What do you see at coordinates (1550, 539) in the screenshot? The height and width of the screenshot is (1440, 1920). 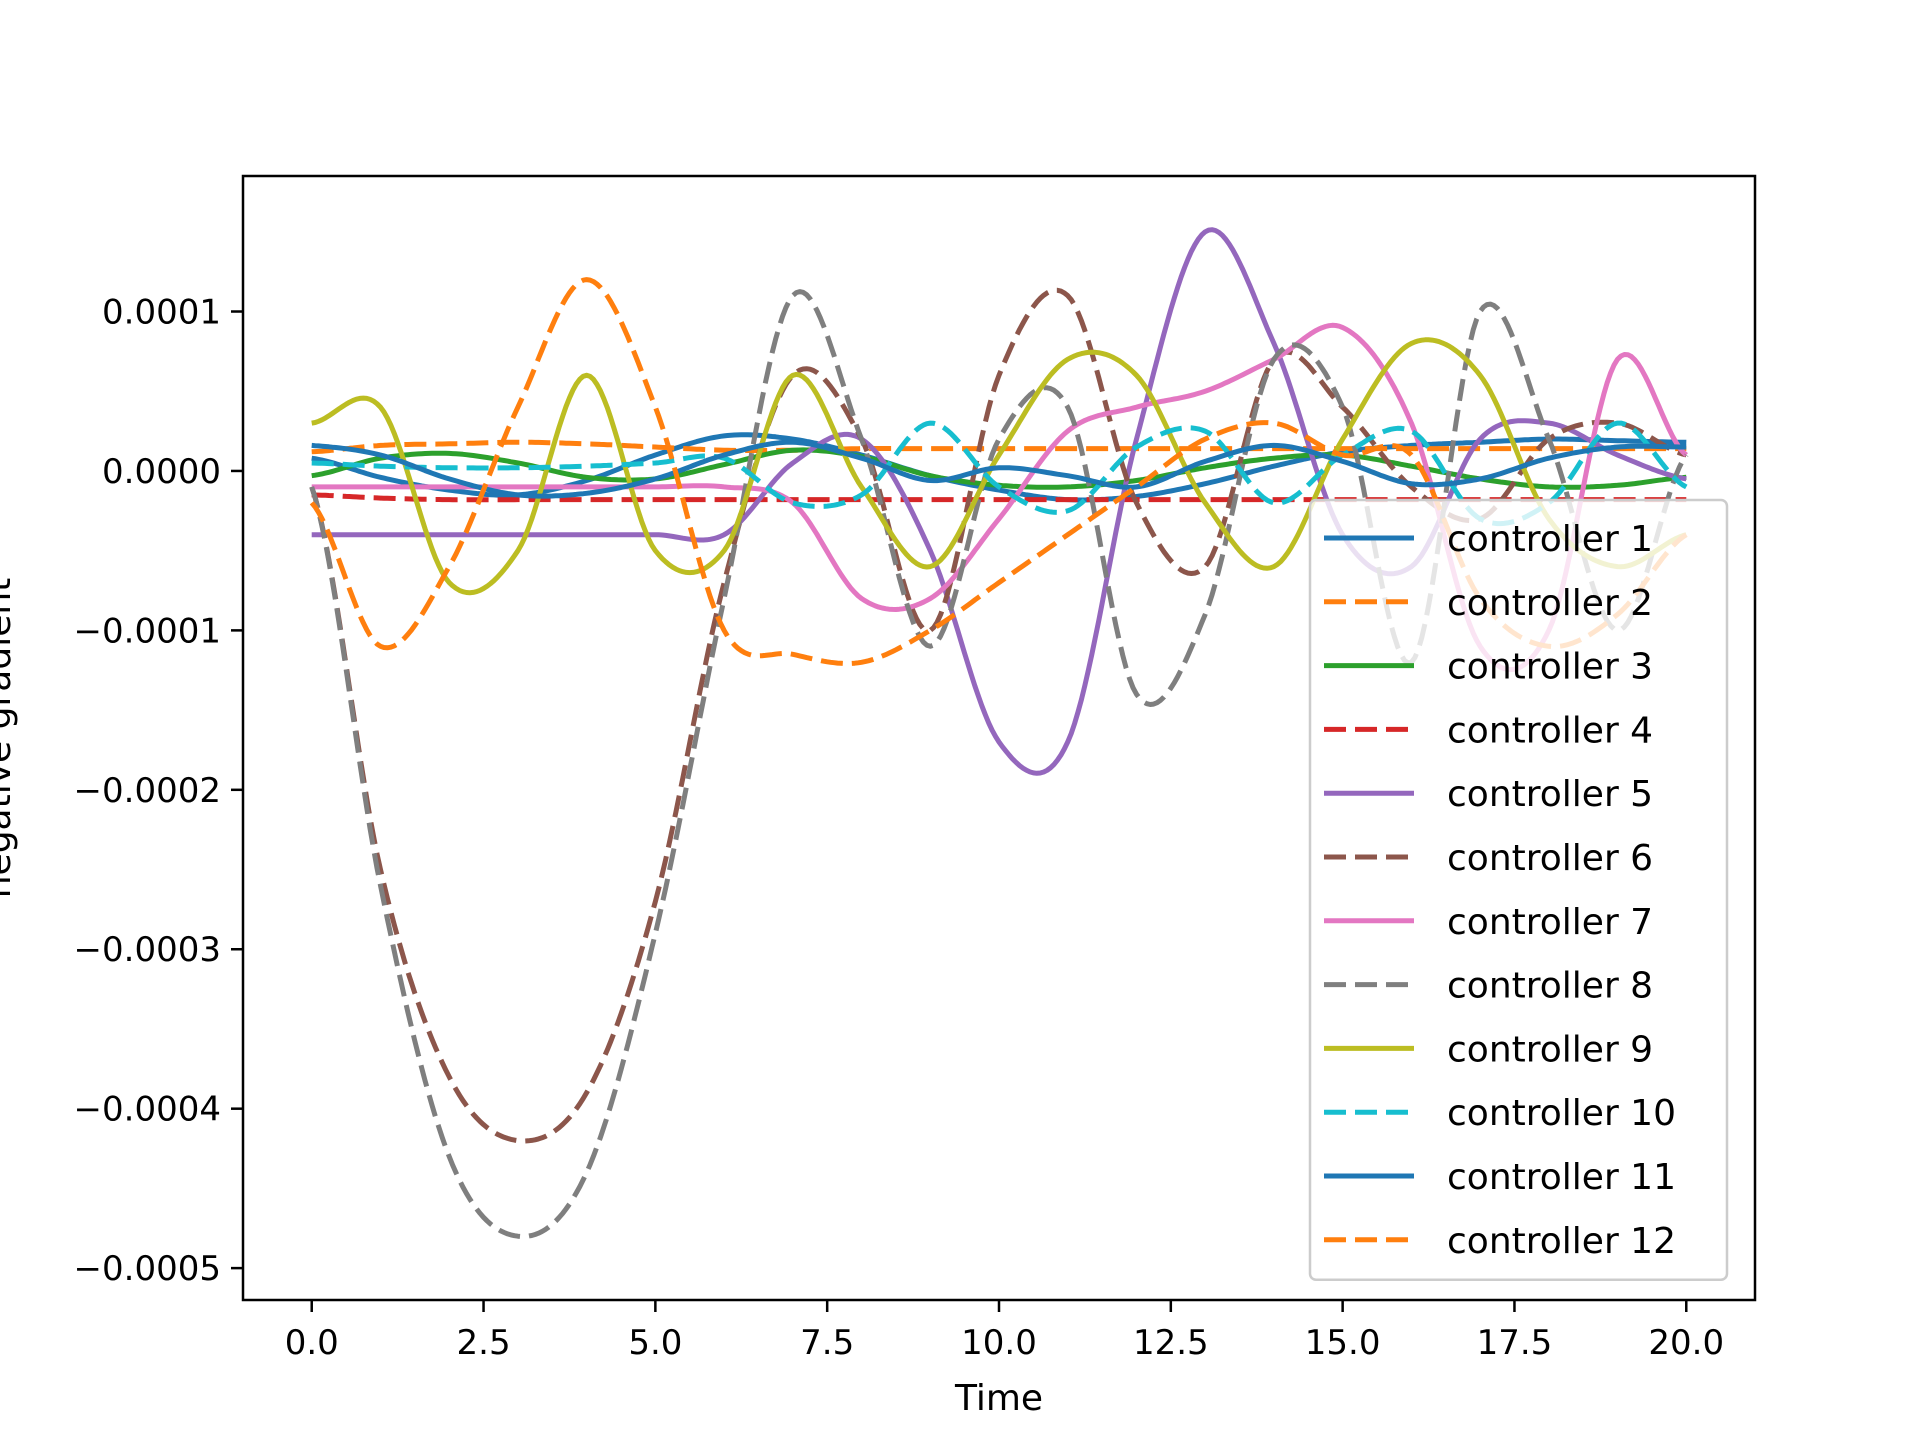 I see `legend-label: controller 1` at bounding box center [1550, 539].